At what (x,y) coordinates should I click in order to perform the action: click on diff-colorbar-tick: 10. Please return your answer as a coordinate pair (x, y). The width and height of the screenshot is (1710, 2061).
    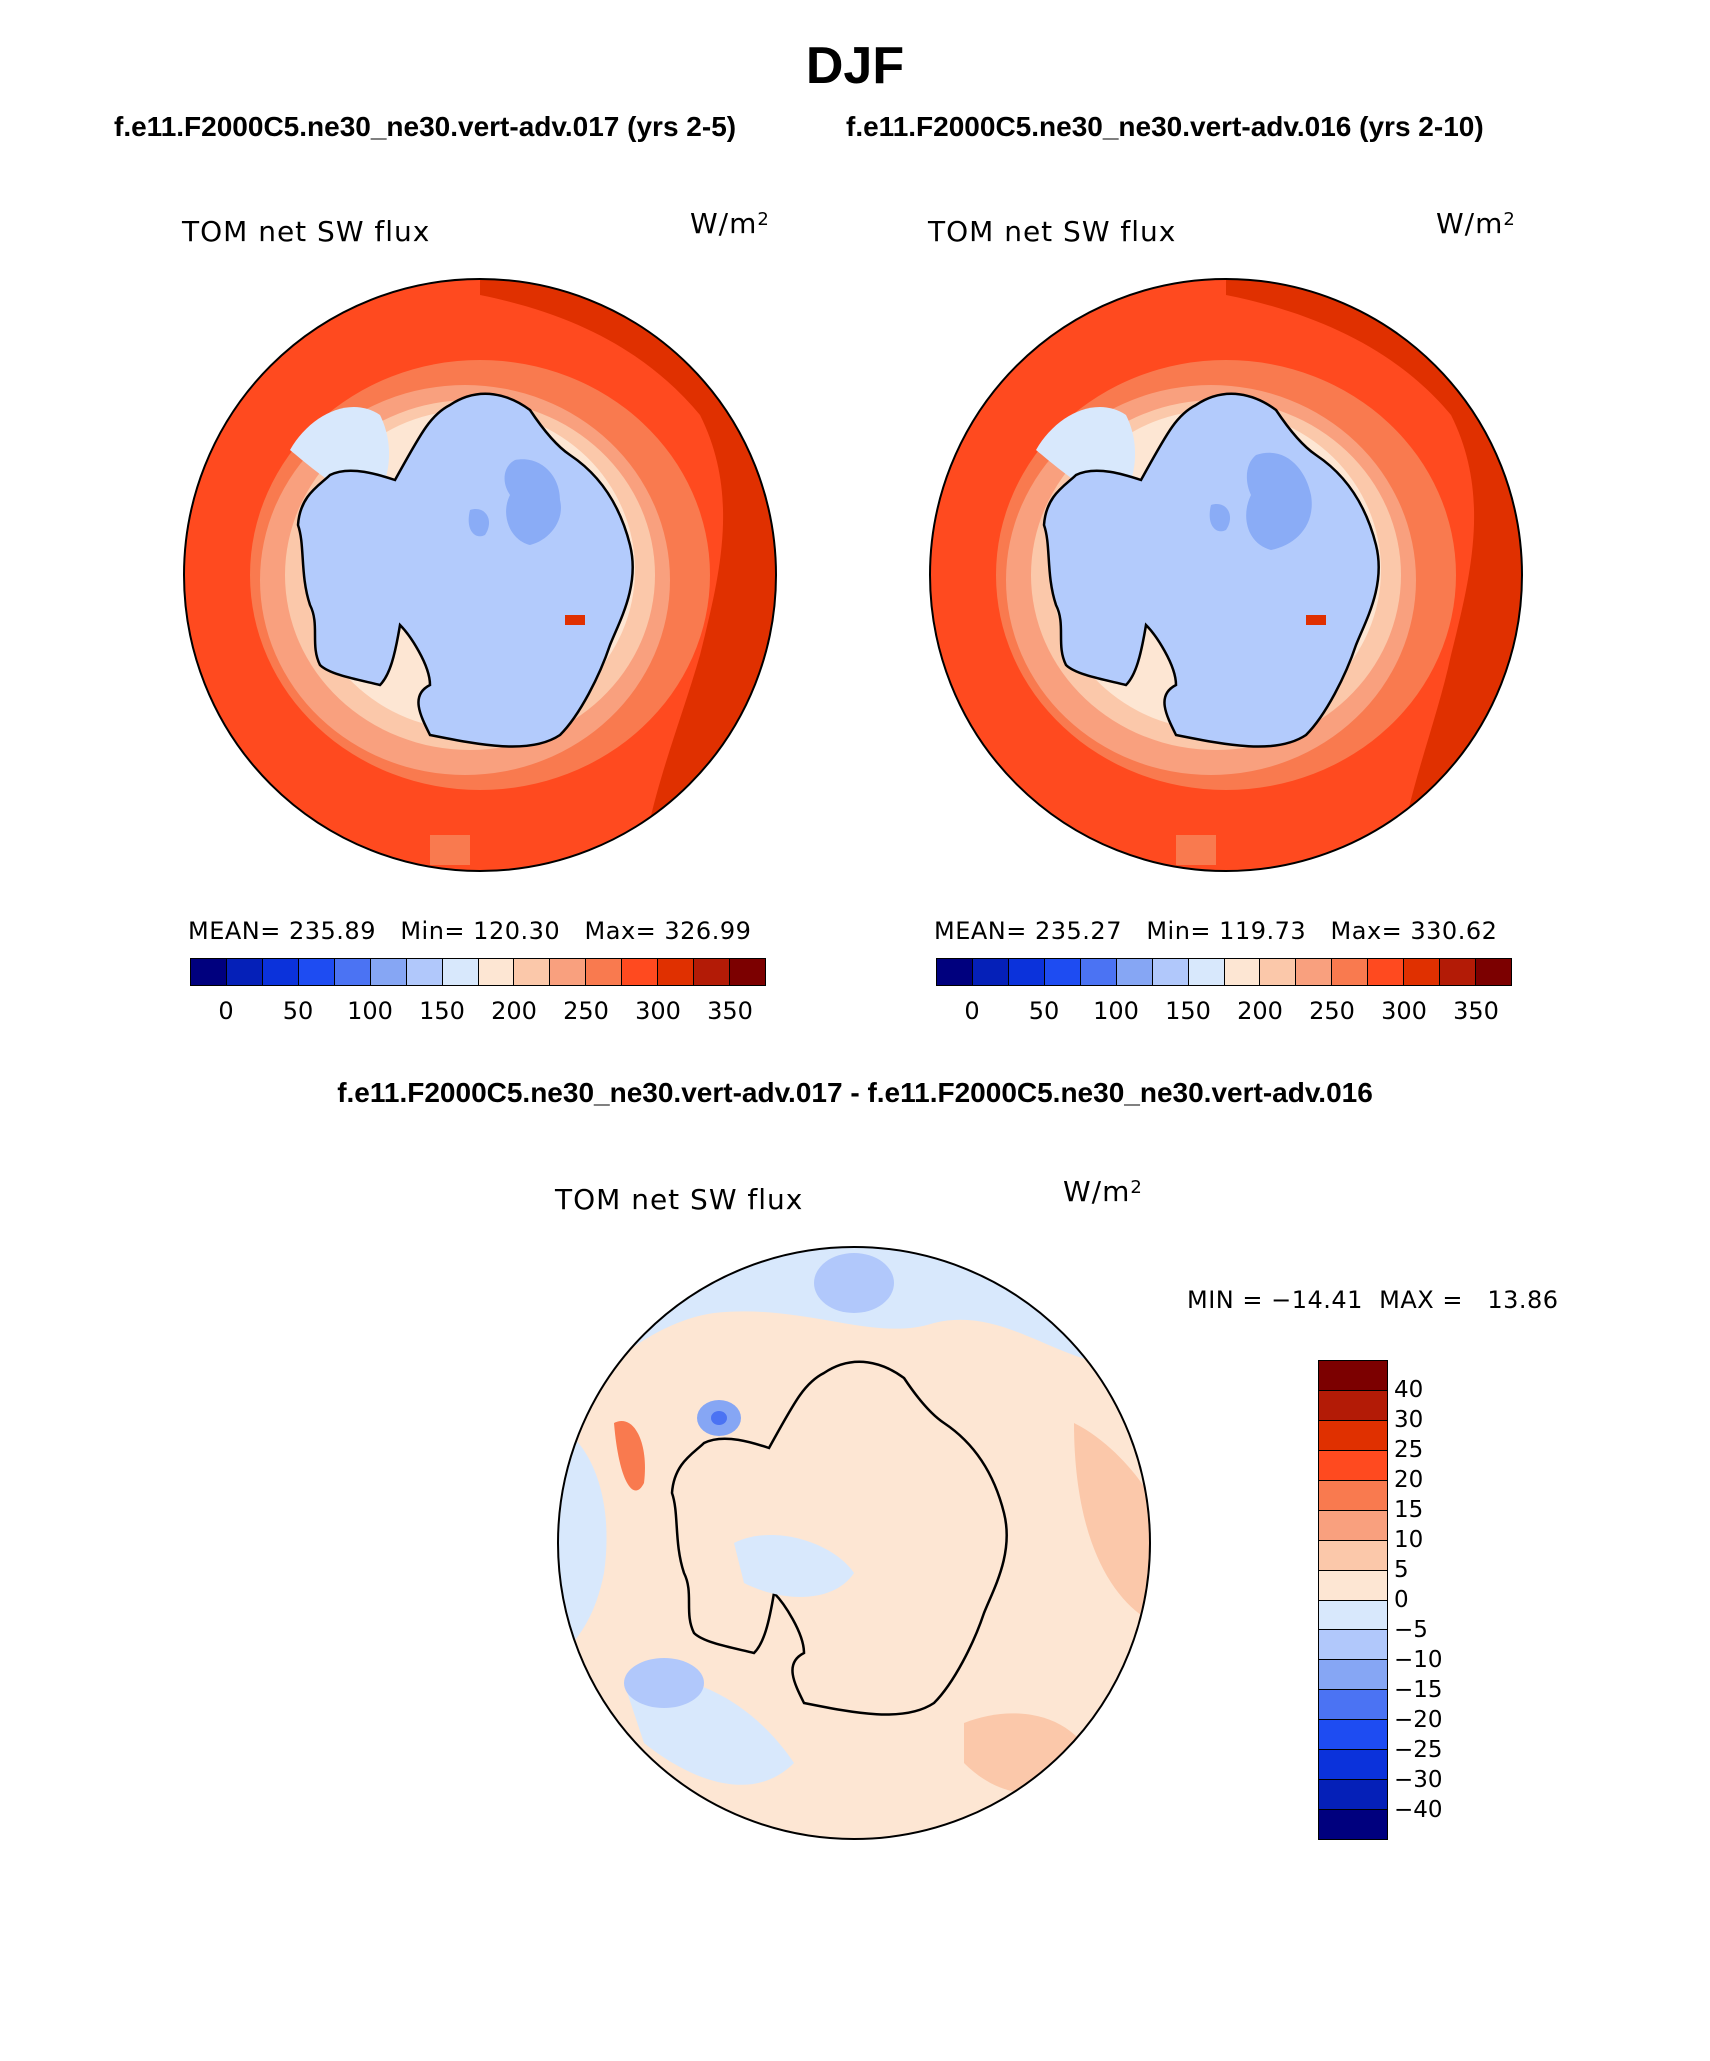
    Looking at the image, I should click on (1409, 1540).